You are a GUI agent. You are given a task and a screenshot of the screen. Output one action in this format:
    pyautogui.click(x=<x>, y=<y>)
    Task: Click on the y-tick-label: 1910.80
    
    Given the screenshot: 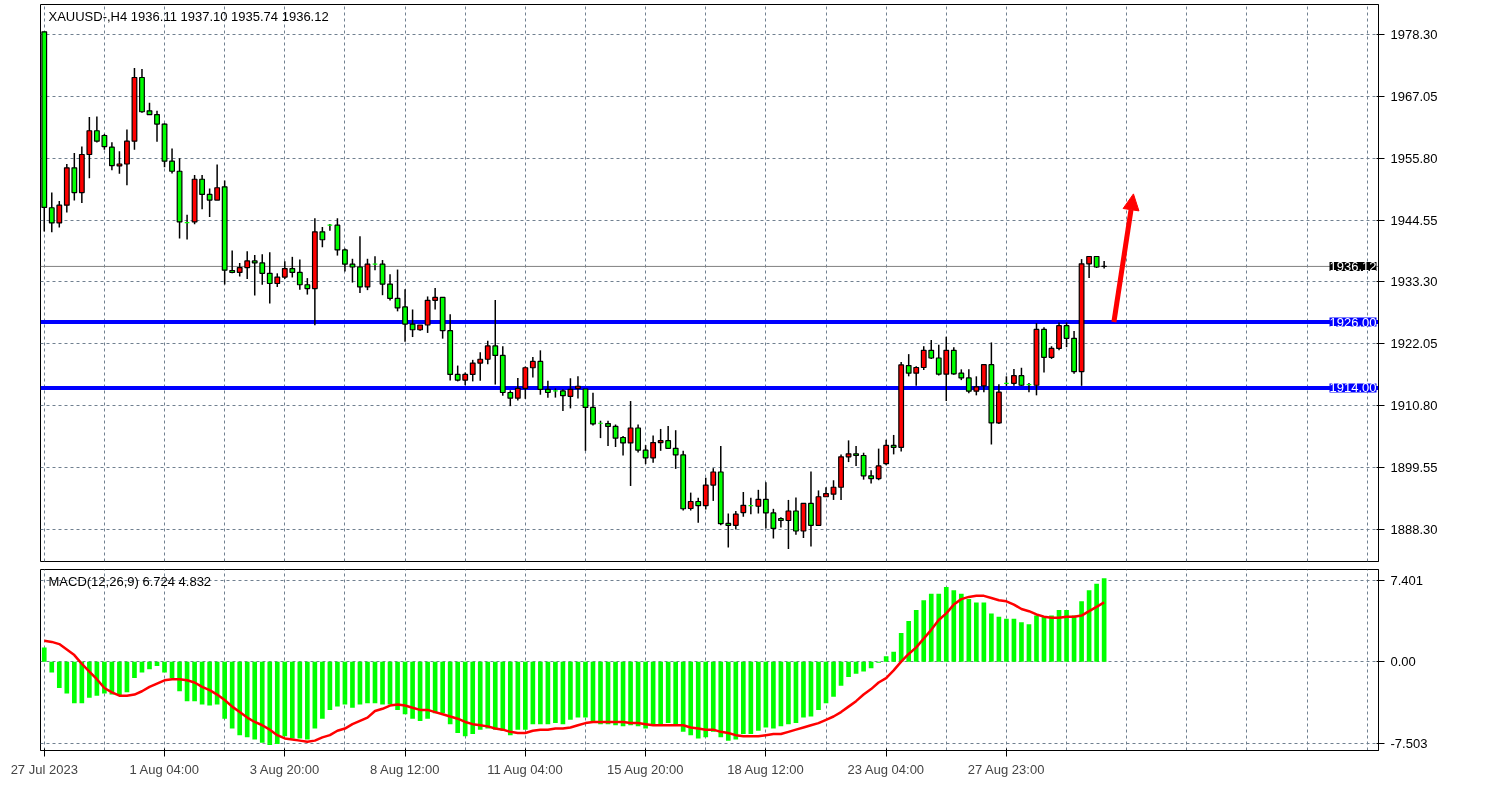 What is the action you would take?
    pyautogui.click(x=1414, y=405)
    